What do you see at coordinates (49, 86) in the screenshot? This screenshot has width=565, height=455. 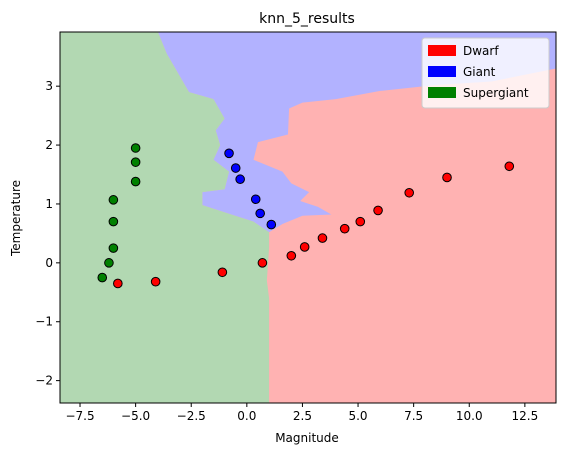 I see `y-tick-label: 3` at bounding box center [49, 86].